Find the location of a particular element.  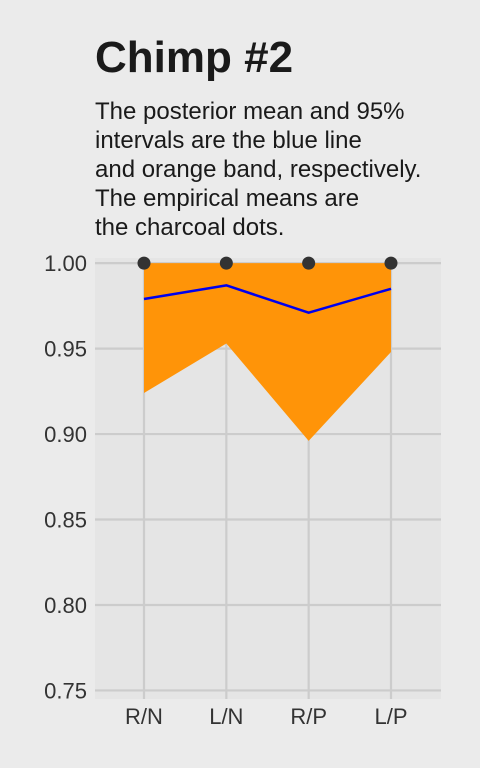

y-tick-label: 0.85 is located at coordinates (65, 520).